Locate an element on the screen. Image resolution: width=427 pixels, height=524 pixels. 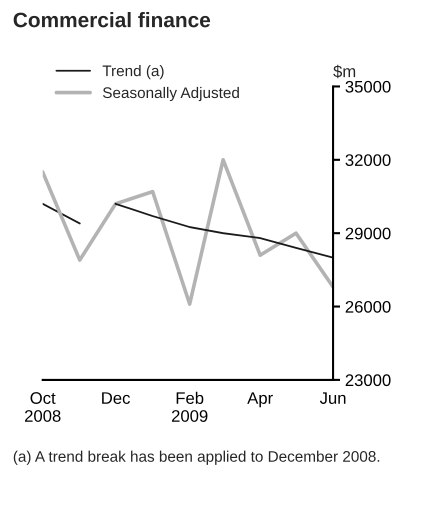
y-tick-label: 26000 is located at coordinates (368, 306).